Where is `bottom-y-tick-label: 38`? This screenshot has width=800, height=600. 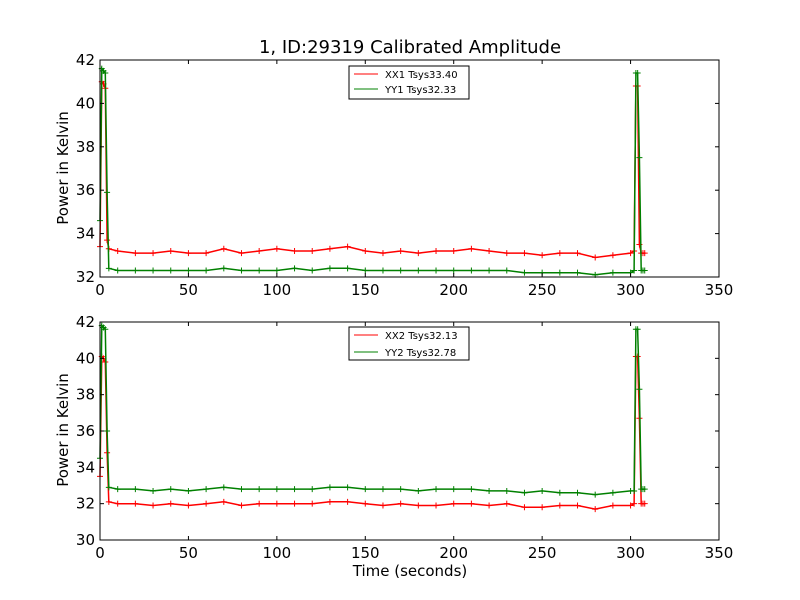
bottom-y-tick-label: 38 is located at coordinates (85, 395).